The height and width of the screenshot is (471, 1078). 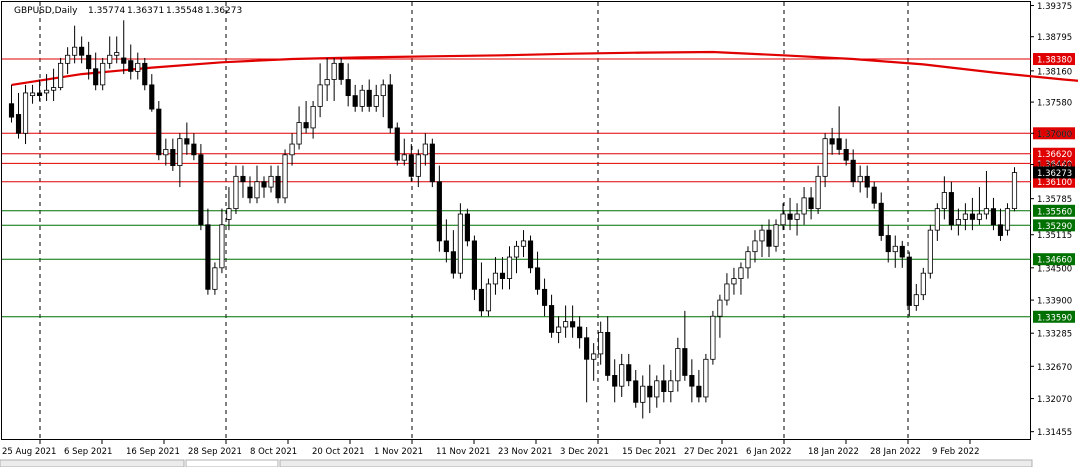 I want to click on resistance-level-label: 1.38380, so click(x=1054, y=61).